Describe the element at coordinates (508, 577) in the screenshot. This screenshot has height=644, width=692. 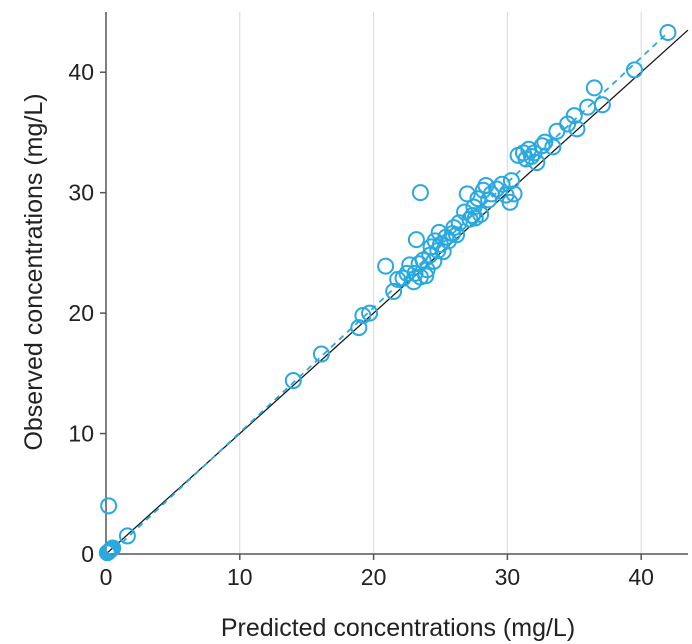
I see `x-tick-label-30: 30` at that location.